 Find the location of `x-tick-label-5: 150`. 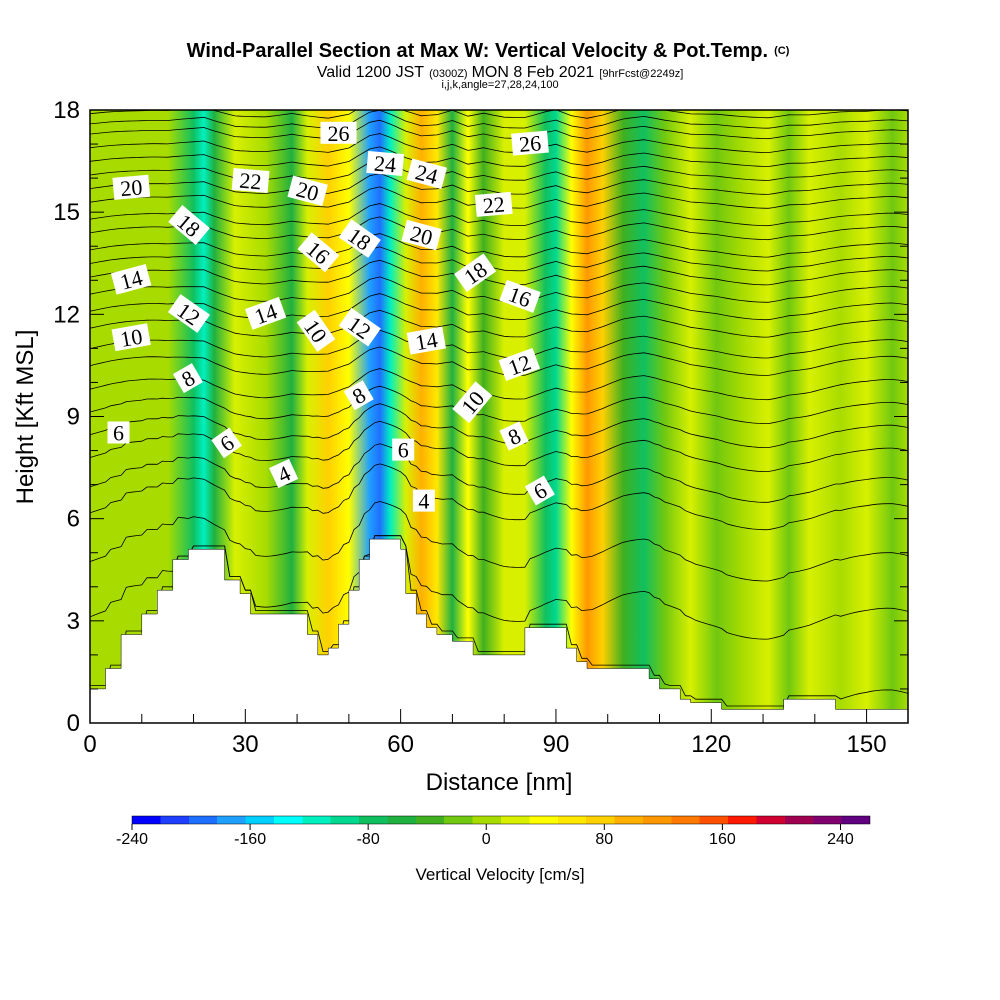

x-tick-label-5: 150 is located at coordinates (867, 744).